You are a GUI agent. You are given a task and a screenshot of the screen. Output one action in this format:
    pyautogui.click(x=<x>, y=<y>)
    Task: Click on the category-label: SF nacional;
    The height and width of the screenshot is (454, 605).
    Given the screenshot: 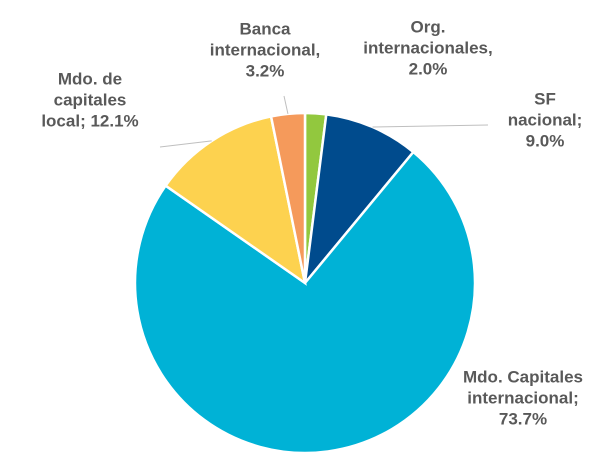 What is the action you would take?
    pyautogui.click(x=545, y=109)
    